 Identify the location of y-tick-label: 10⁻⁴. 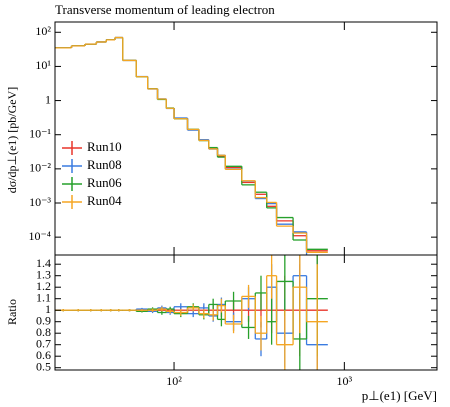
(39, 236).